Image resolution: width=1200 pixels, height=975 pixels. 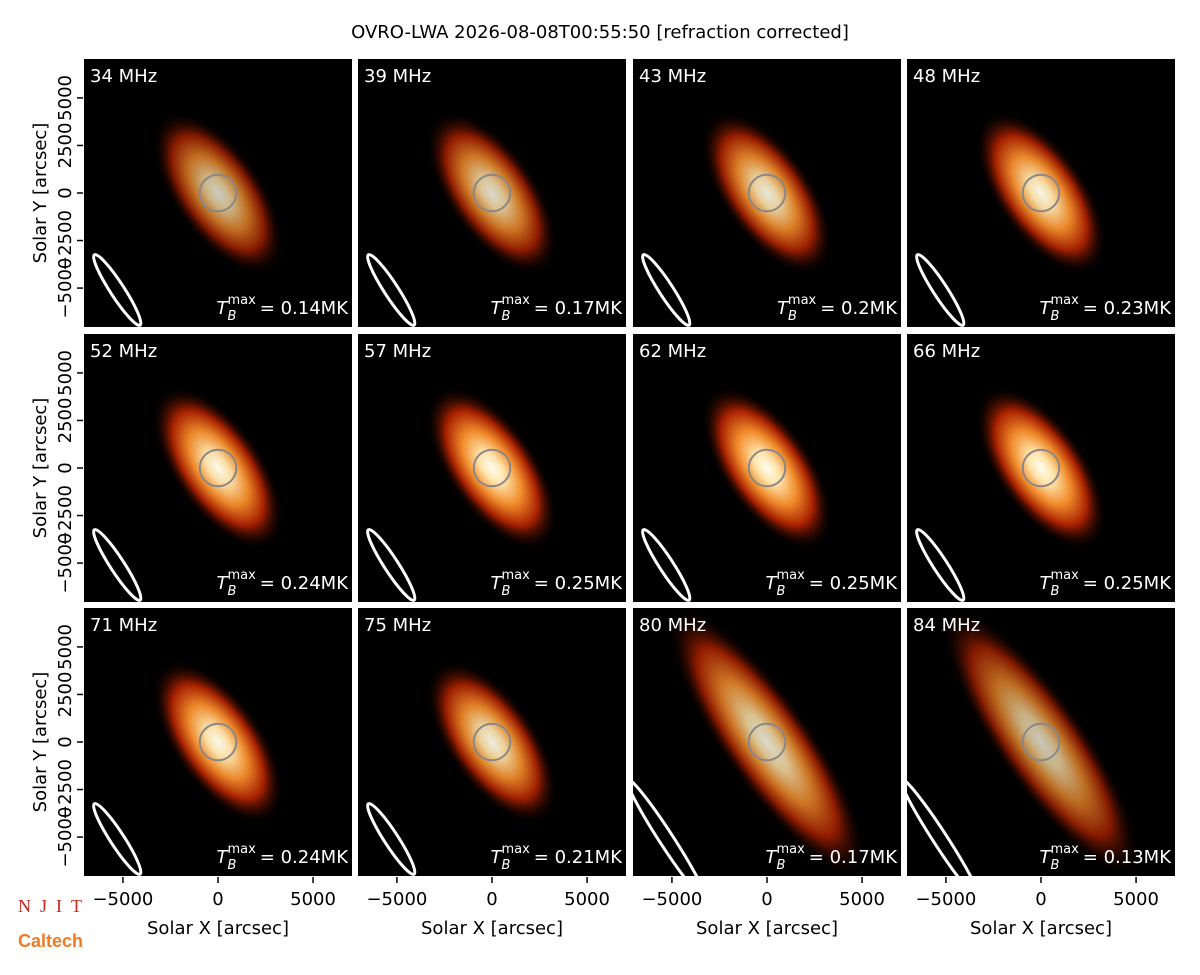 I want to click on njit-logo: NJIT, so click(x=54, y=906).